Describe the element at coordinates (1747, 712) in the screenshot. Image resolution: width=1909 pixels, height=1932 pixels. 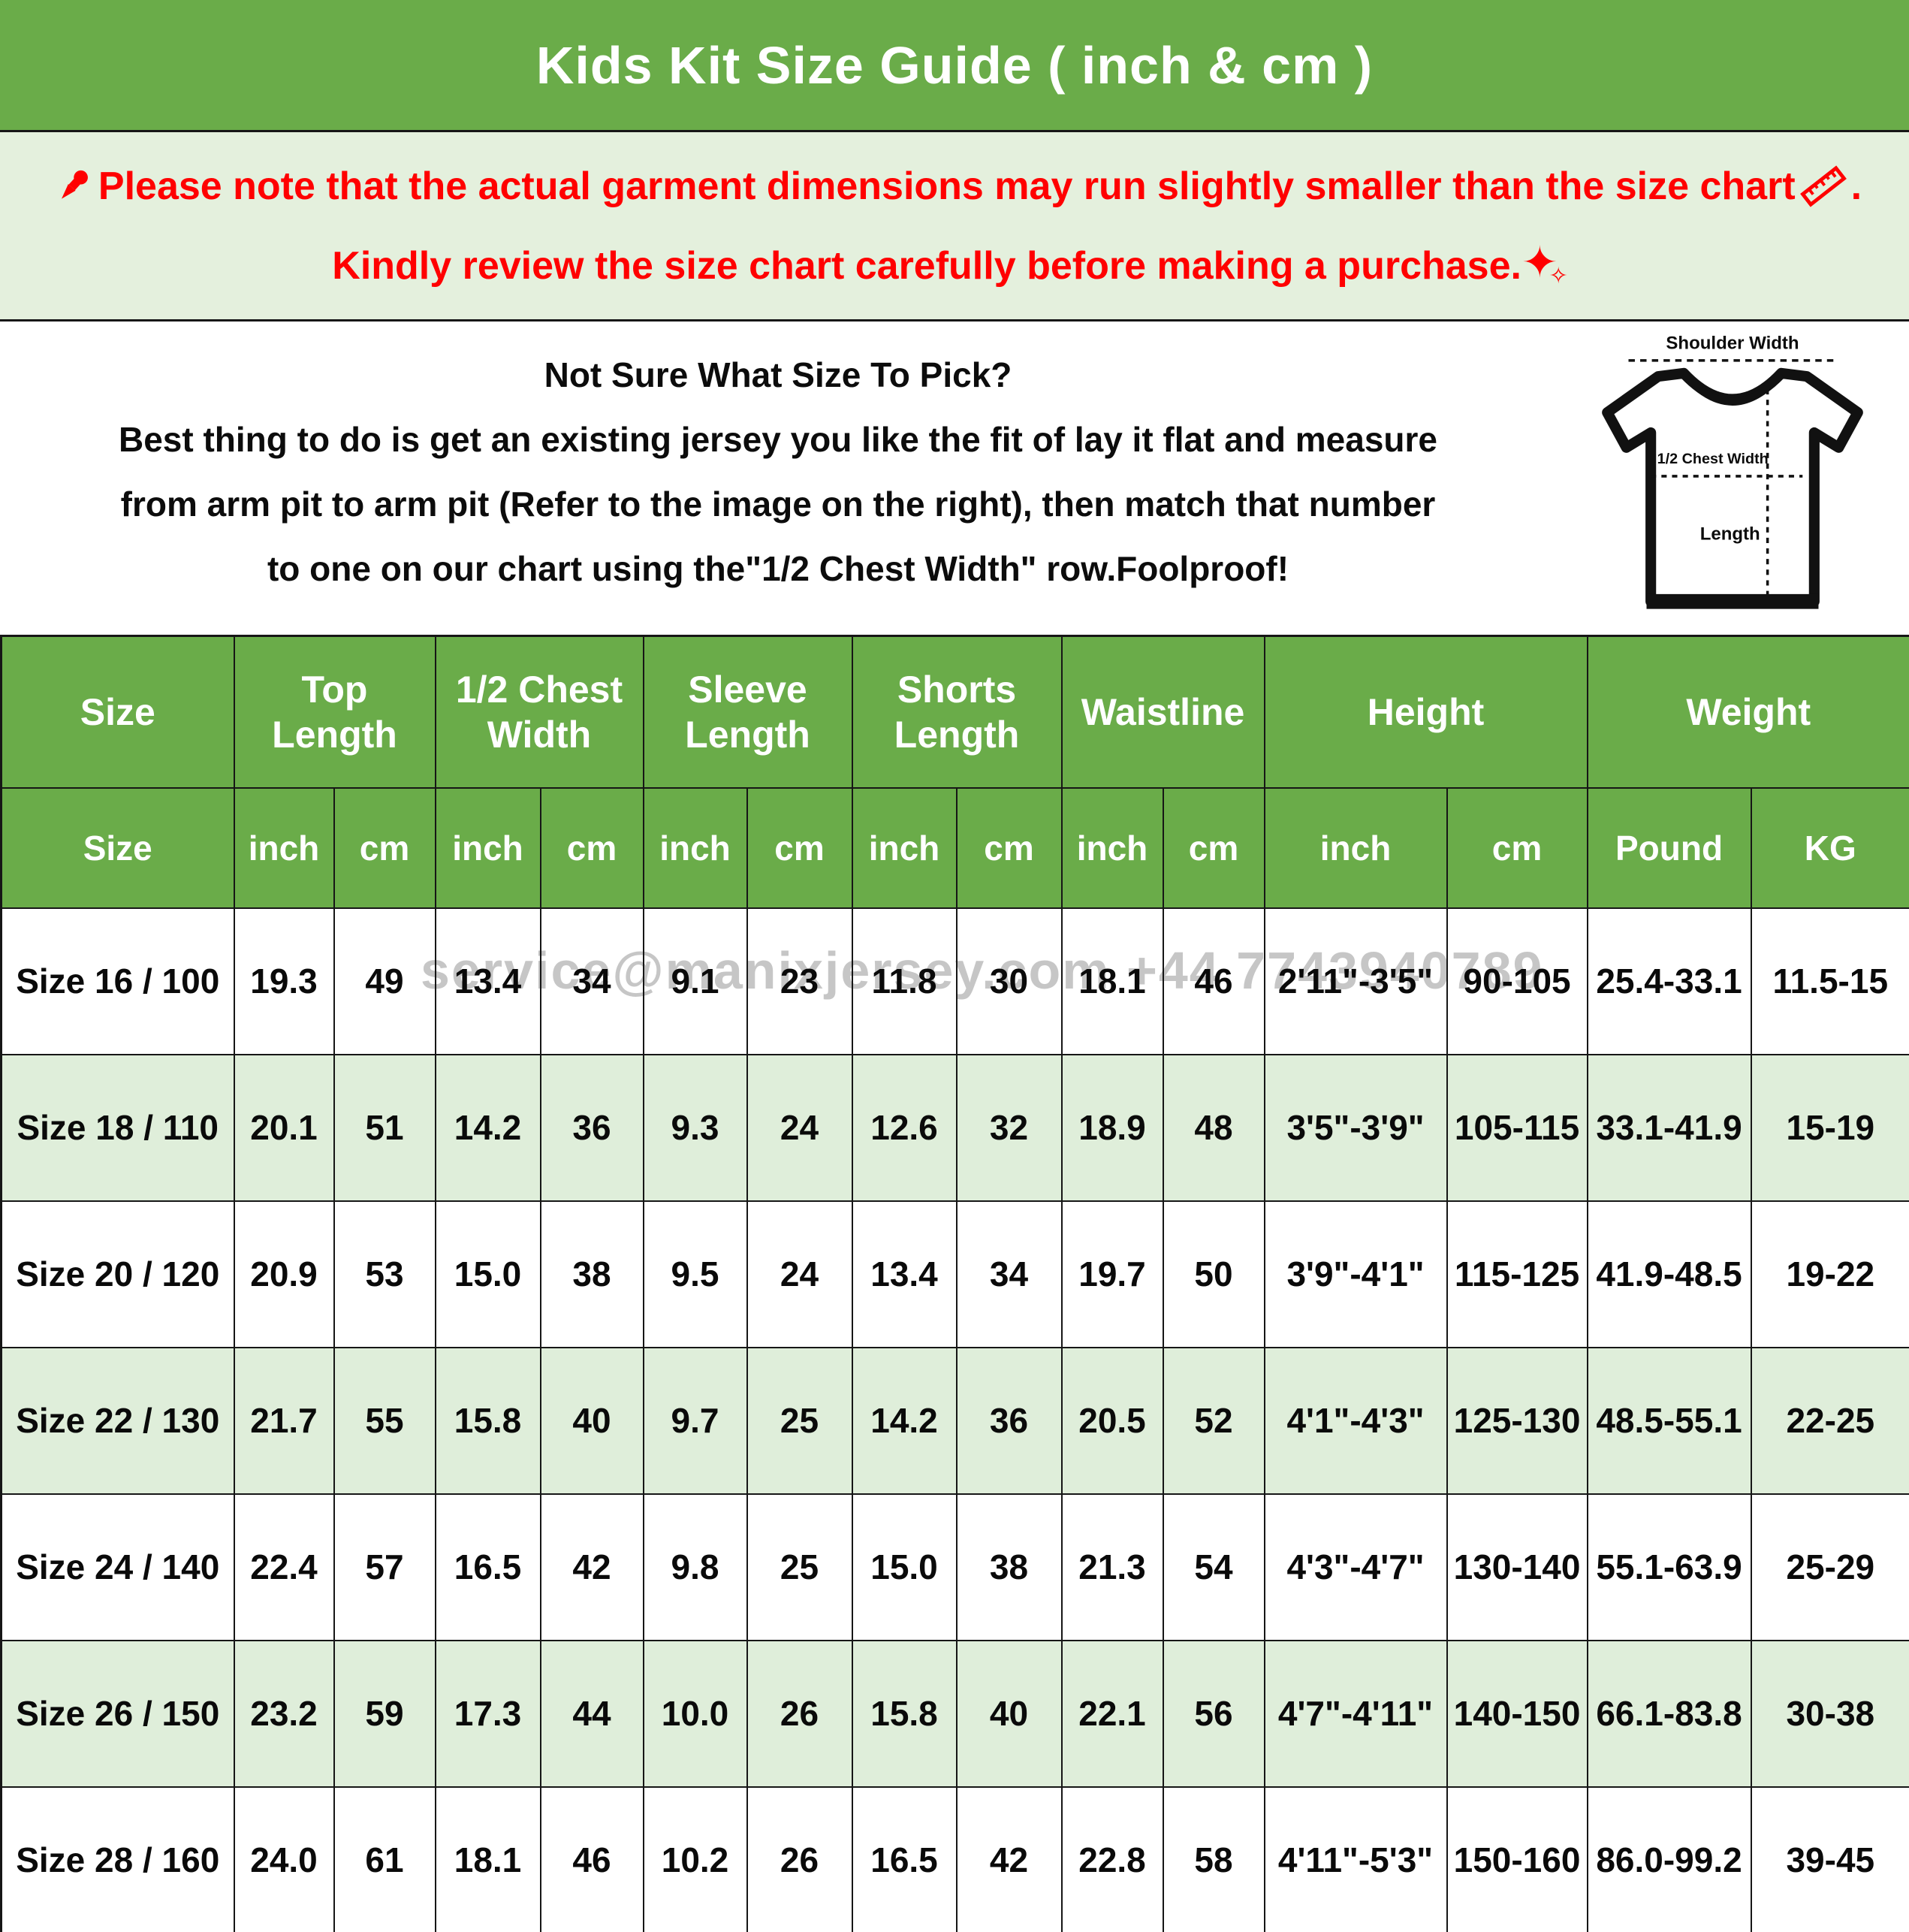
I see `column-group-weight: Weight` at that location.